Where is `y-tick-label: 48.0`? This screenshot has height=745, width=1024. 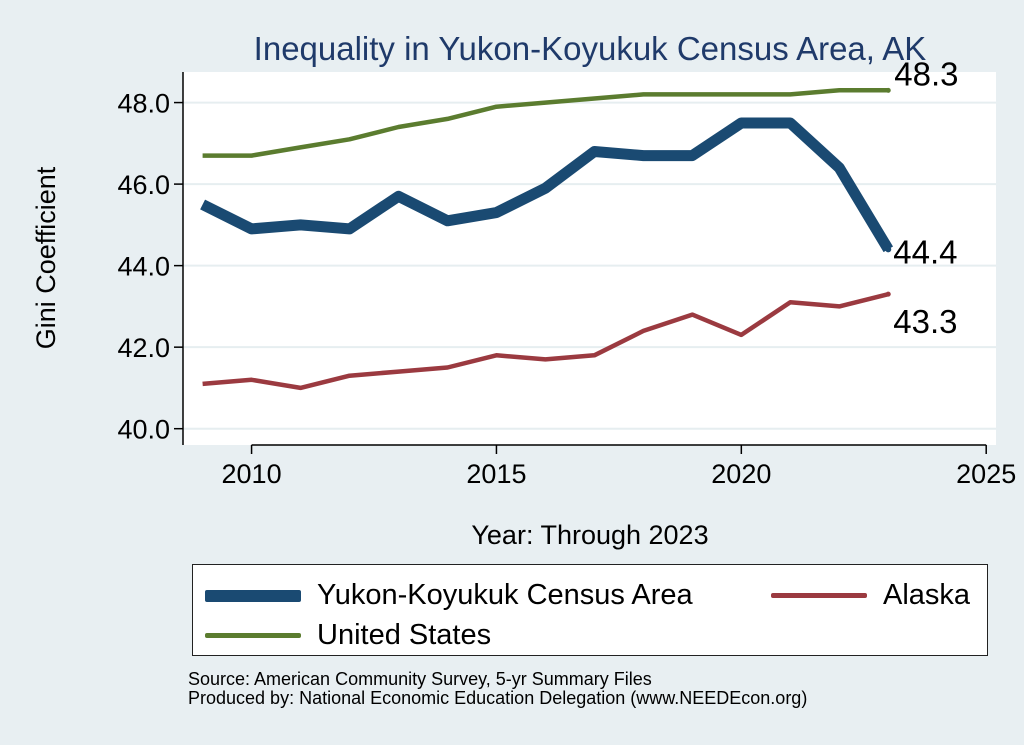 y-tick-label: 48.0 is located at coordinates (143, 104).